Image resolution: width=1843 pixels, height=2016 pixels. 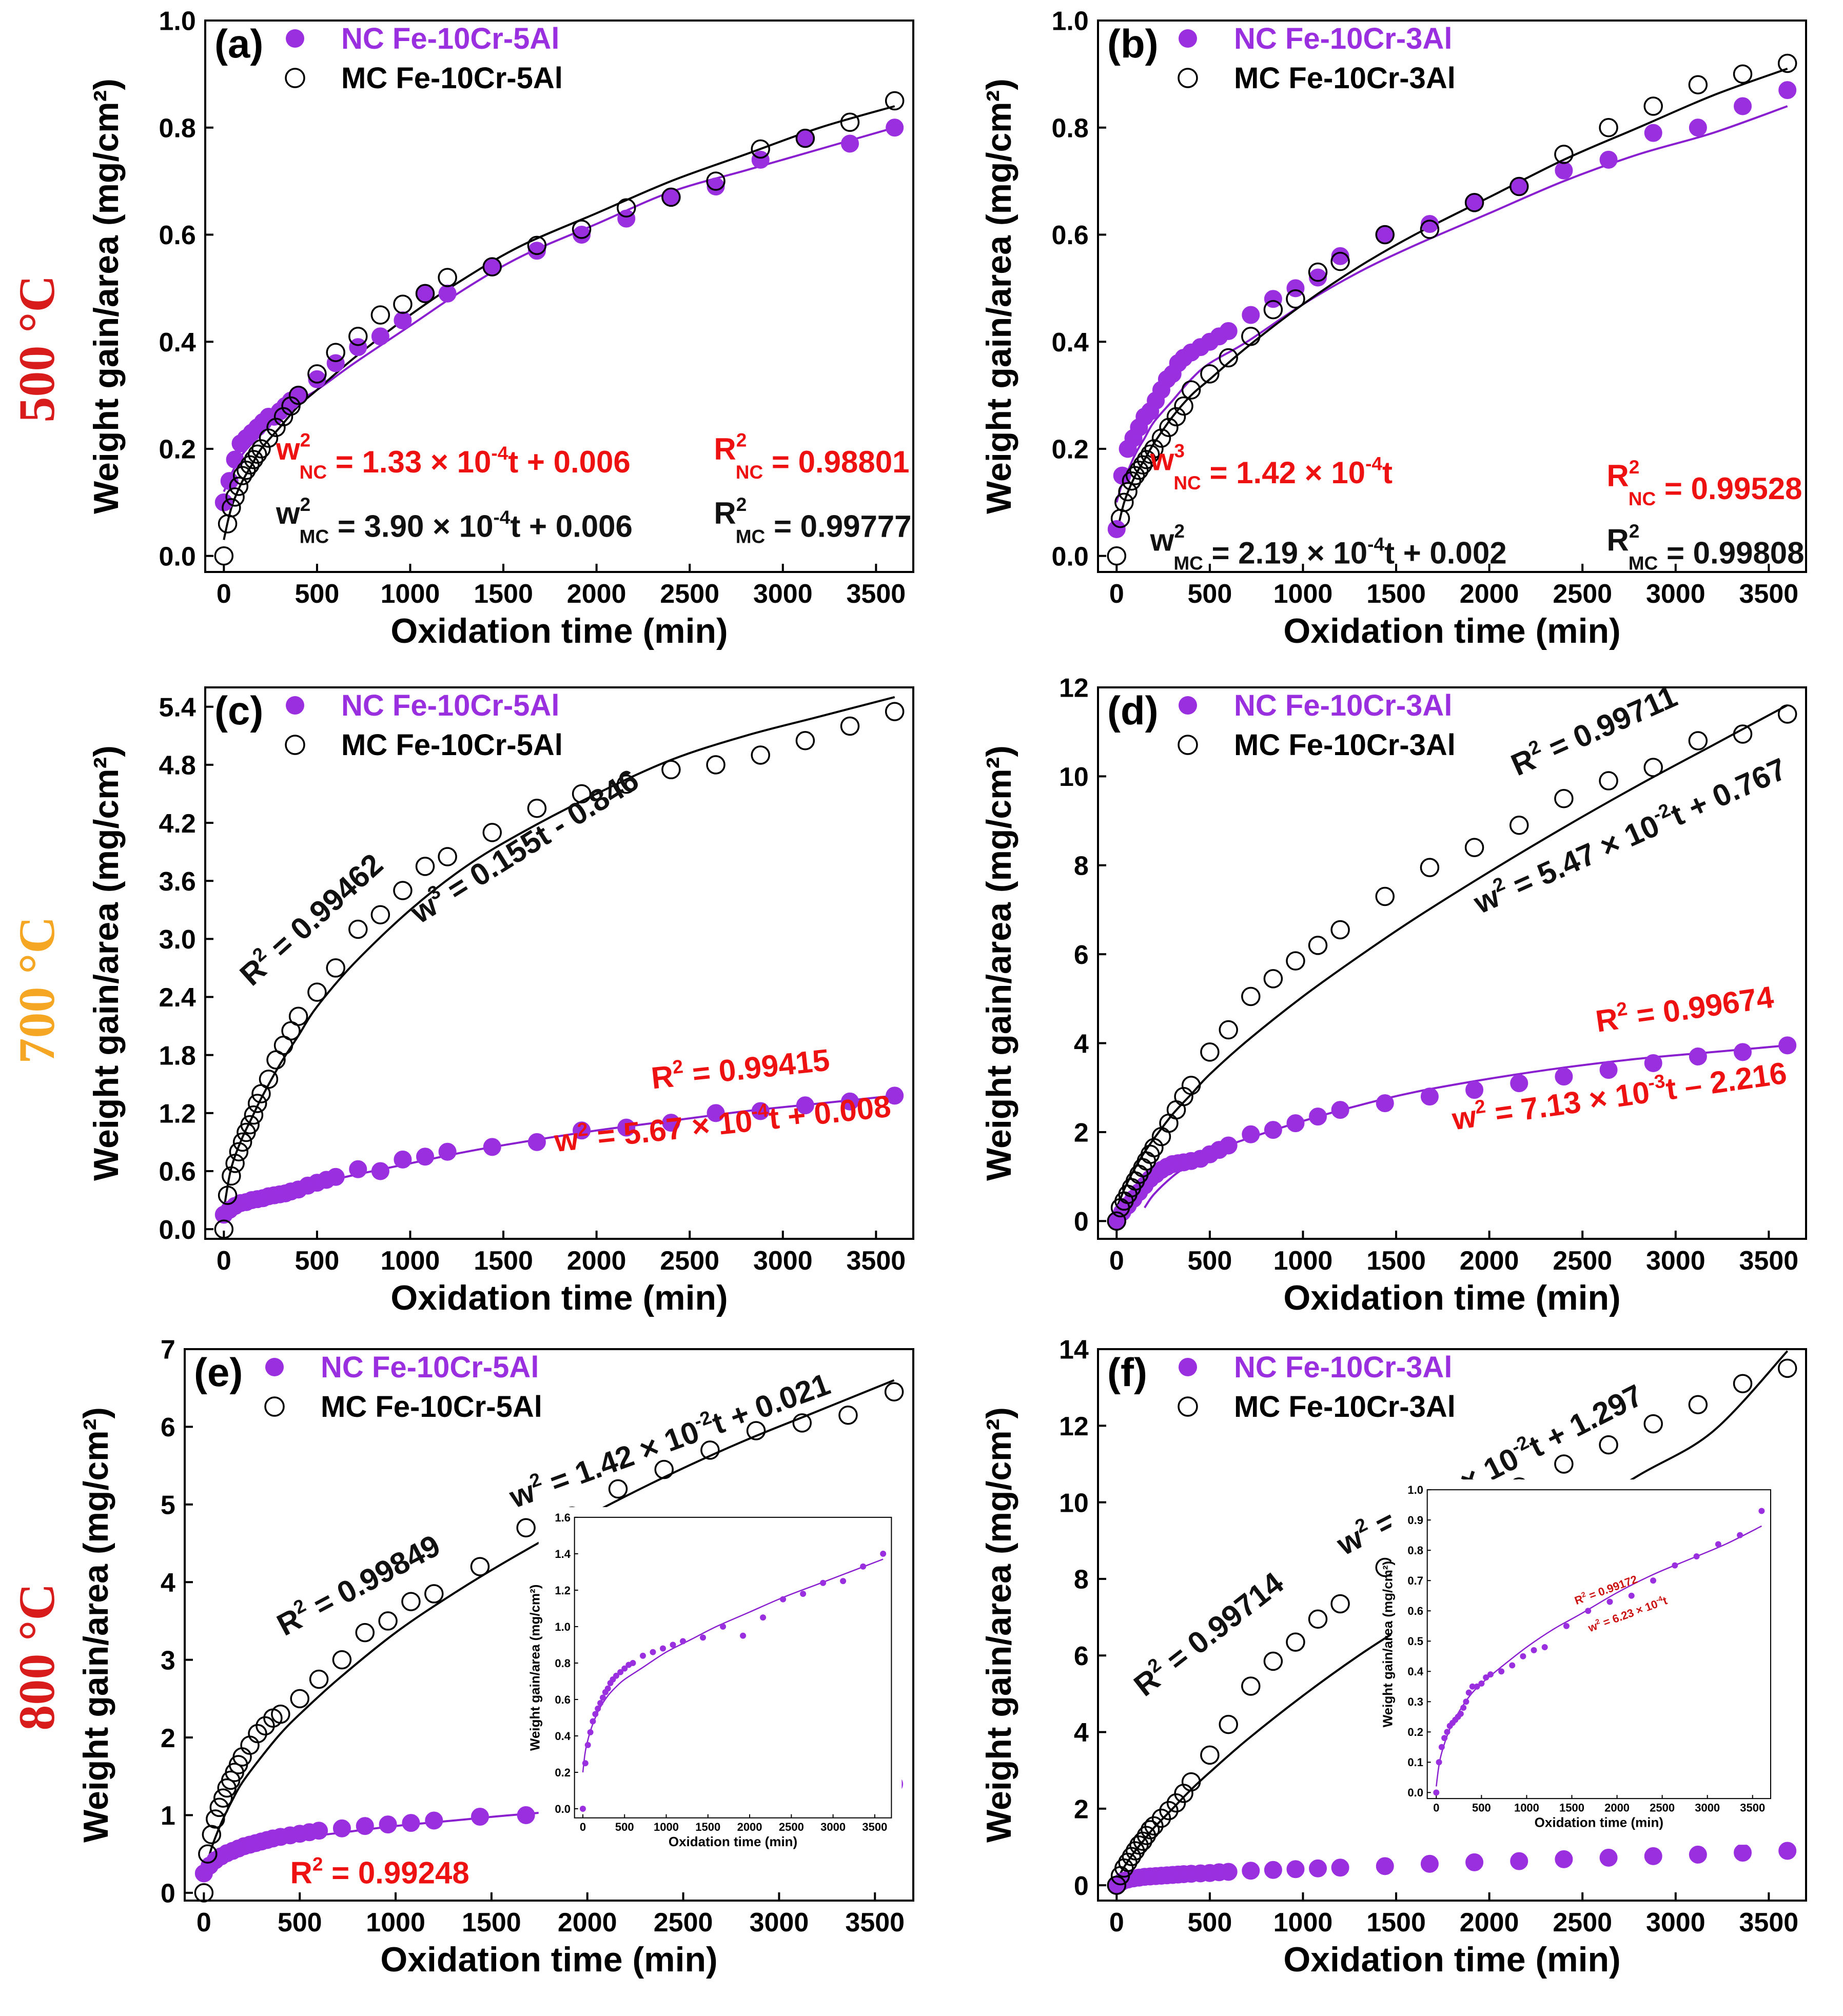 What do you see at coordinates (168, 1583) in the screenshot?
I see `y-tick-label: 4` at bounding box center [168, 1583].